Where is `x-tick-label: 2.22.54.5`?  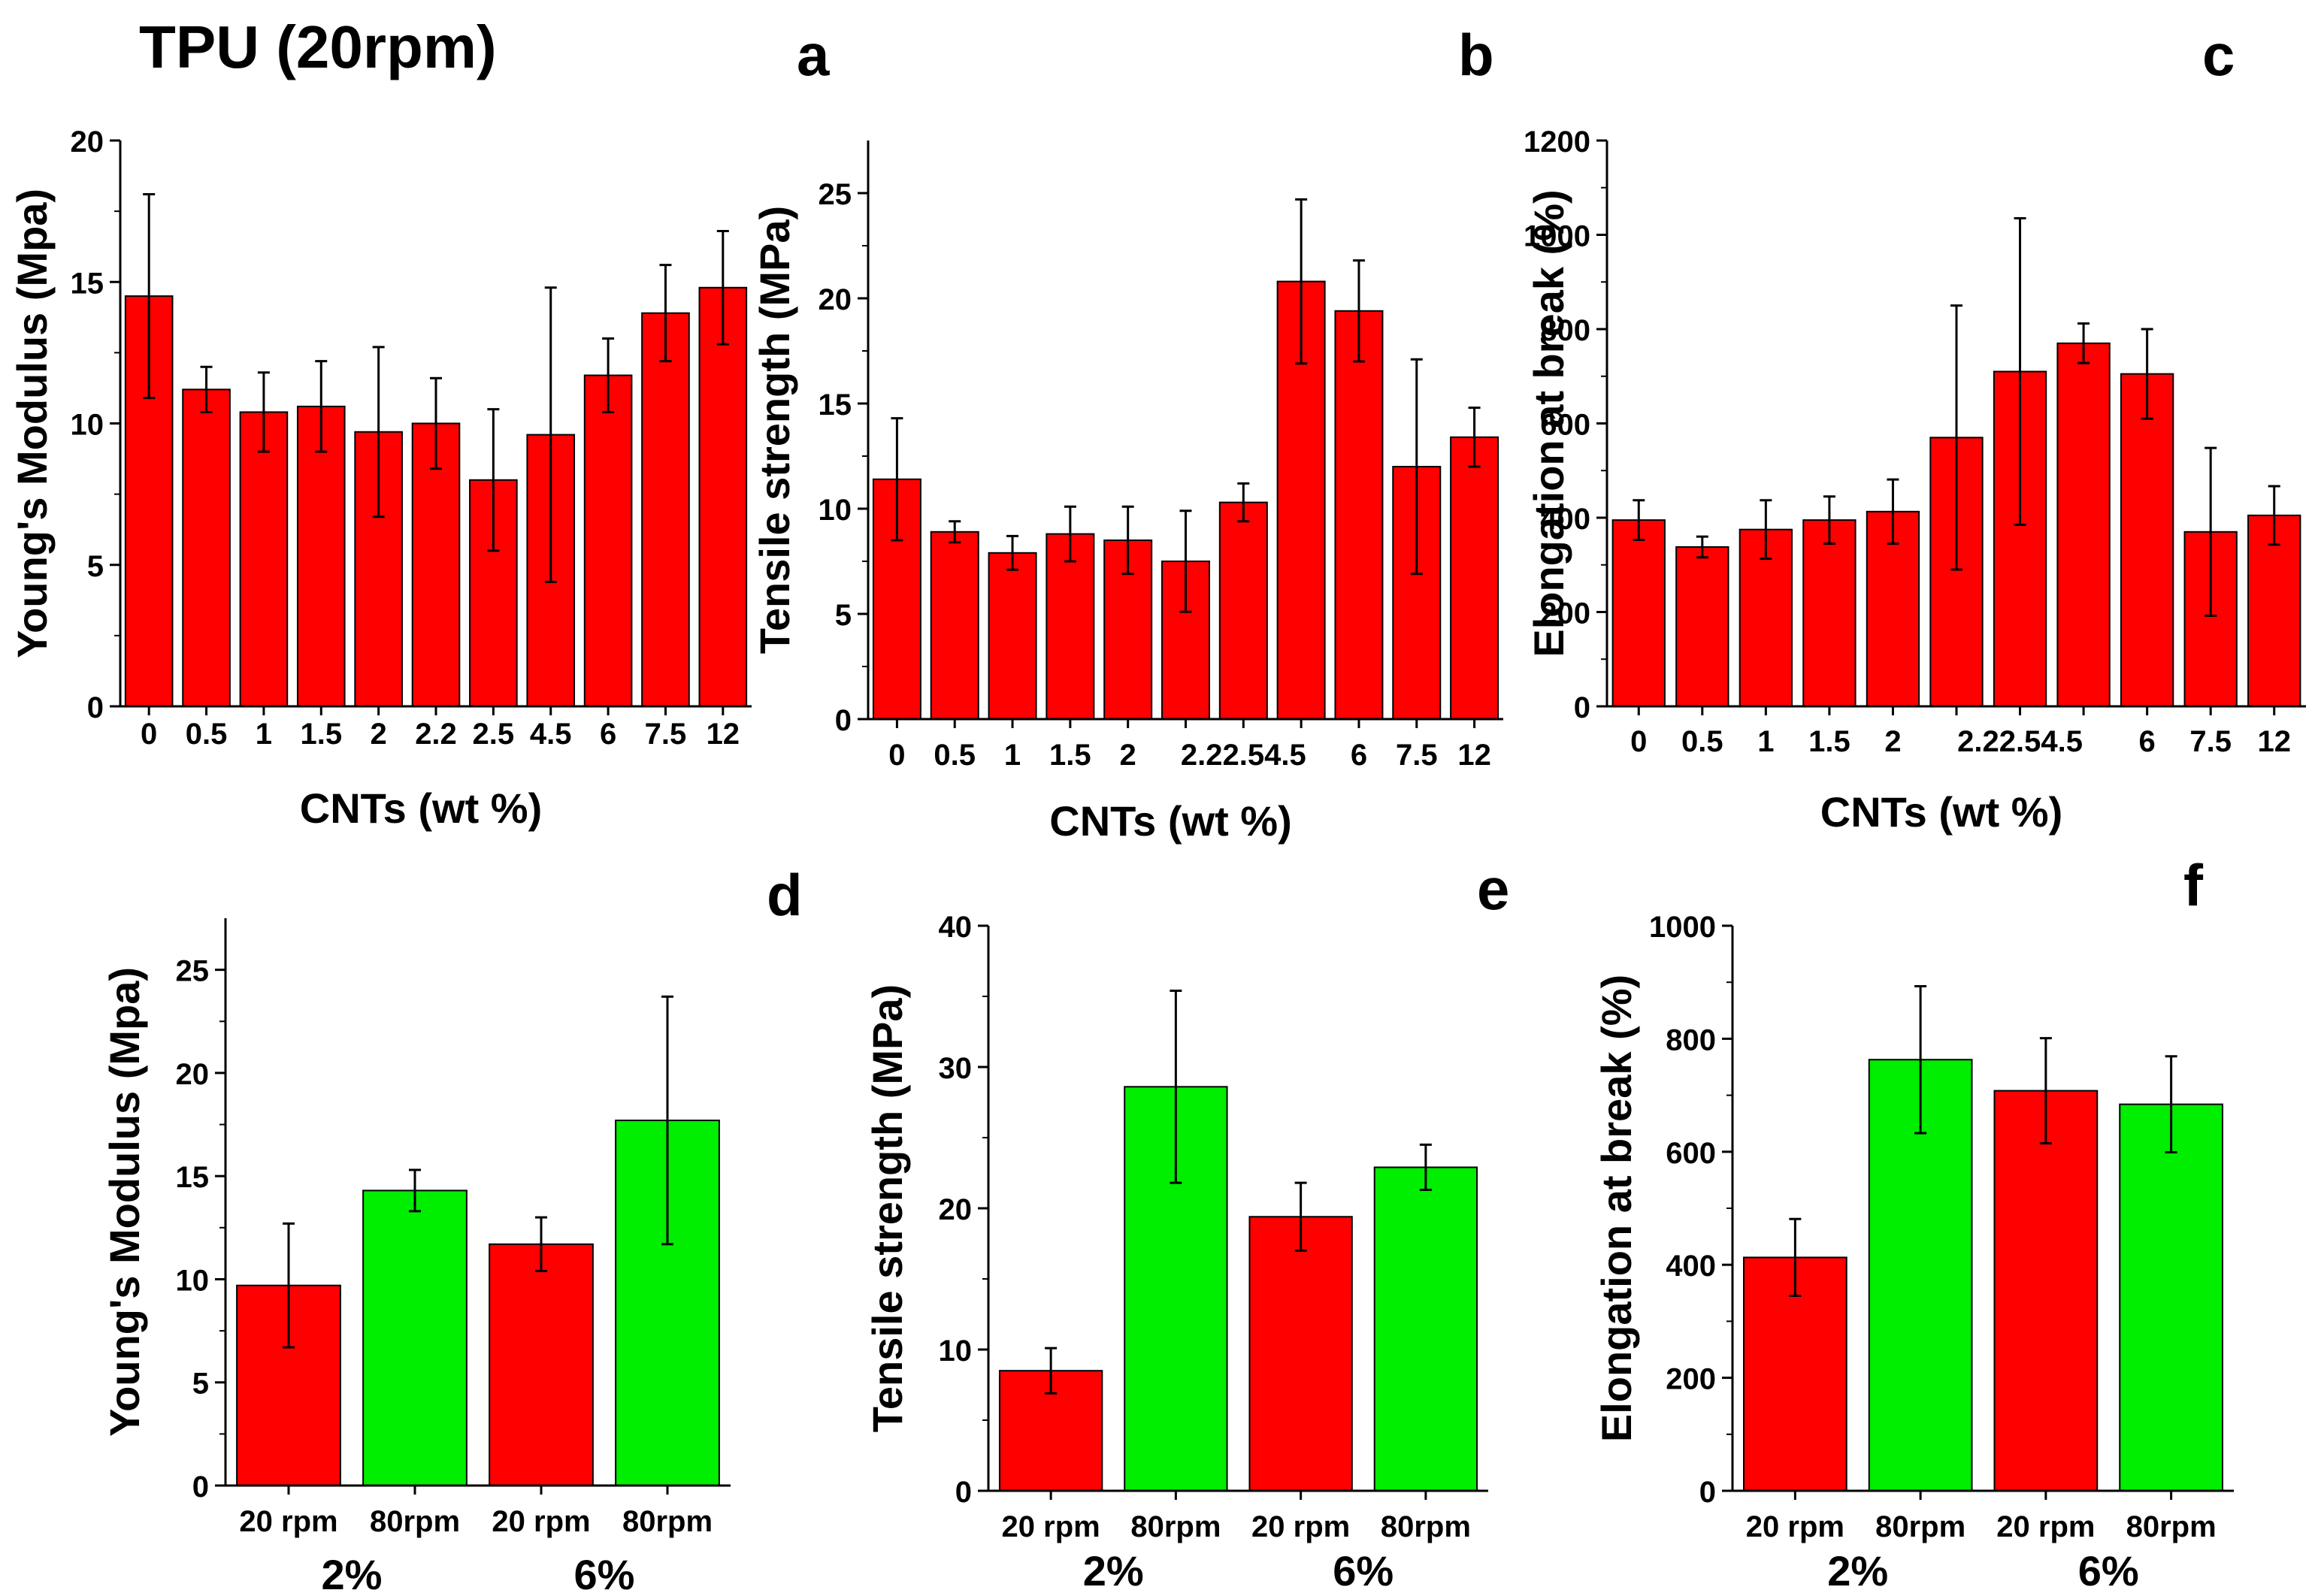
x-tick-label: 2.22.54.5 is located at coordinates (2020, 741).